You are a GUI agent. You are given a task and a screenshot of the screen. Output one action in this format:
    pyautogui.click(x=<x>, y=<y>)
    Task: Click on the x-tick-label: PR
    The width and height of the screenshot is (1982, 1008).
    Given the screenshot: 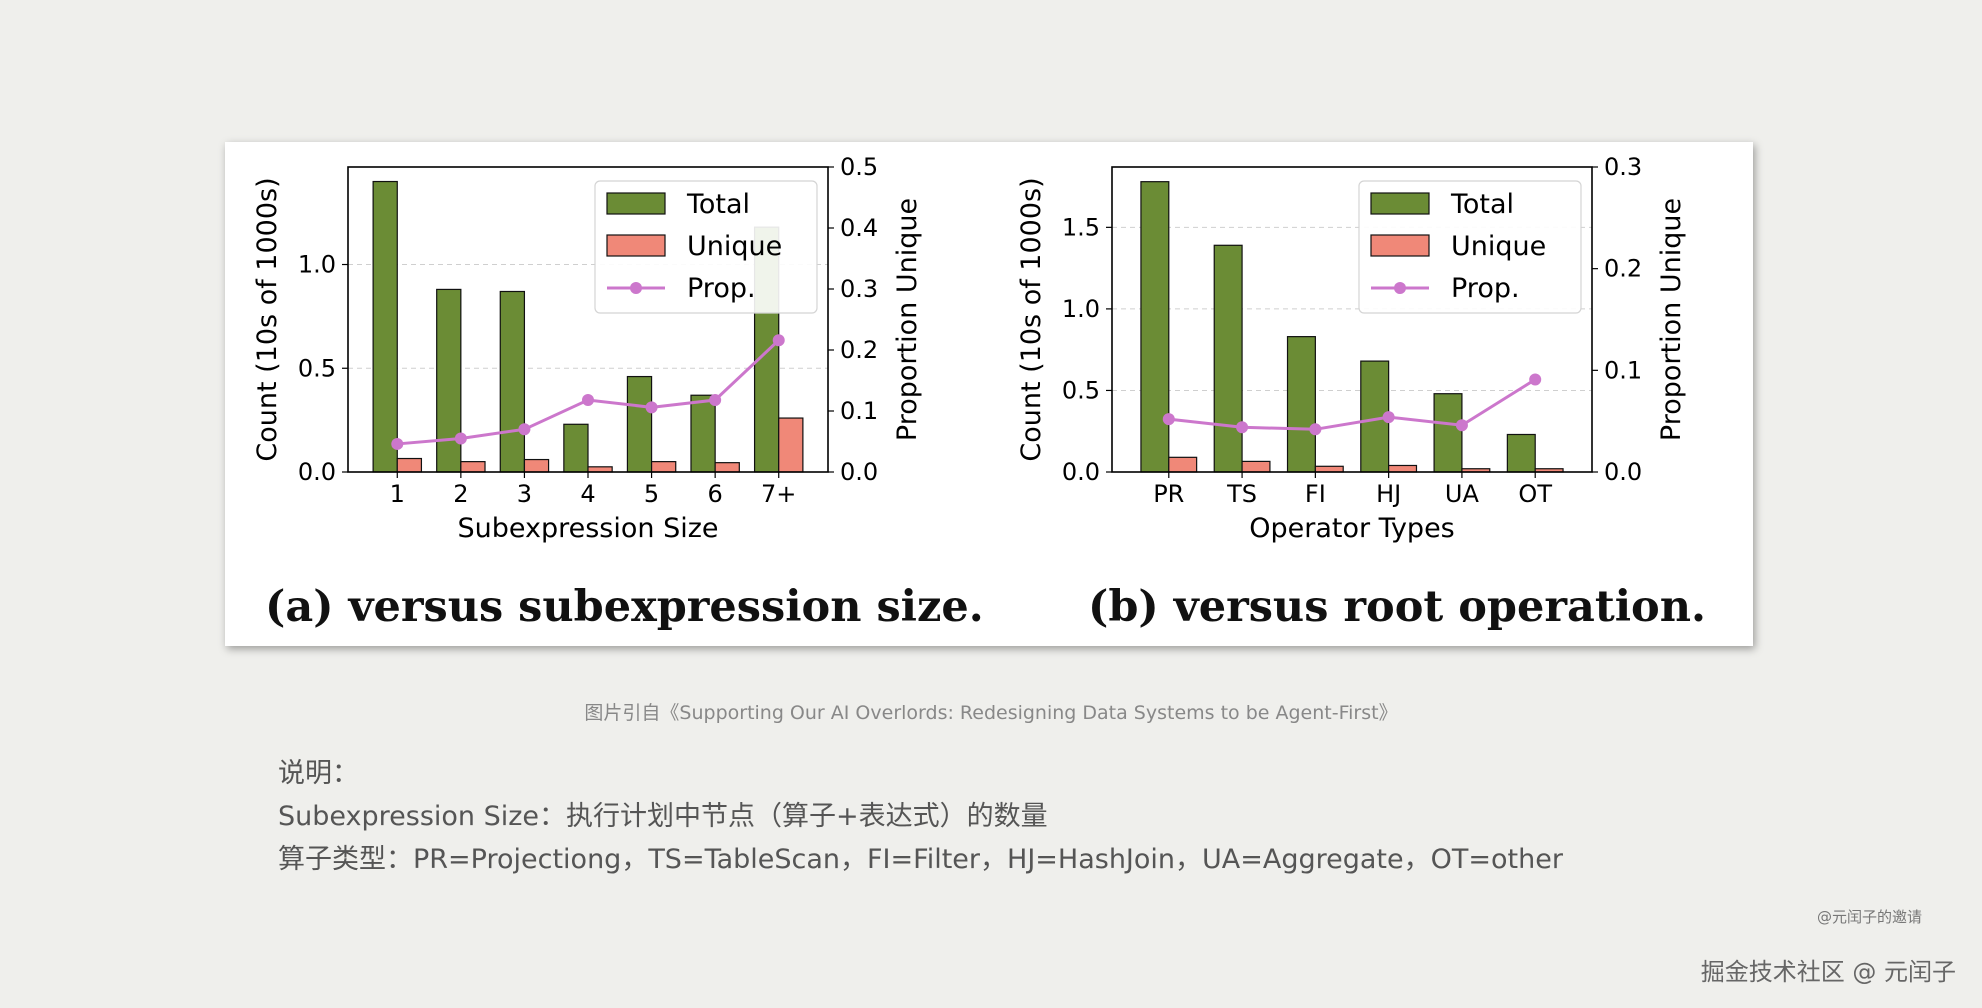 What is the action you would take?
    pyautogui.click(x=1168, y=494)
    